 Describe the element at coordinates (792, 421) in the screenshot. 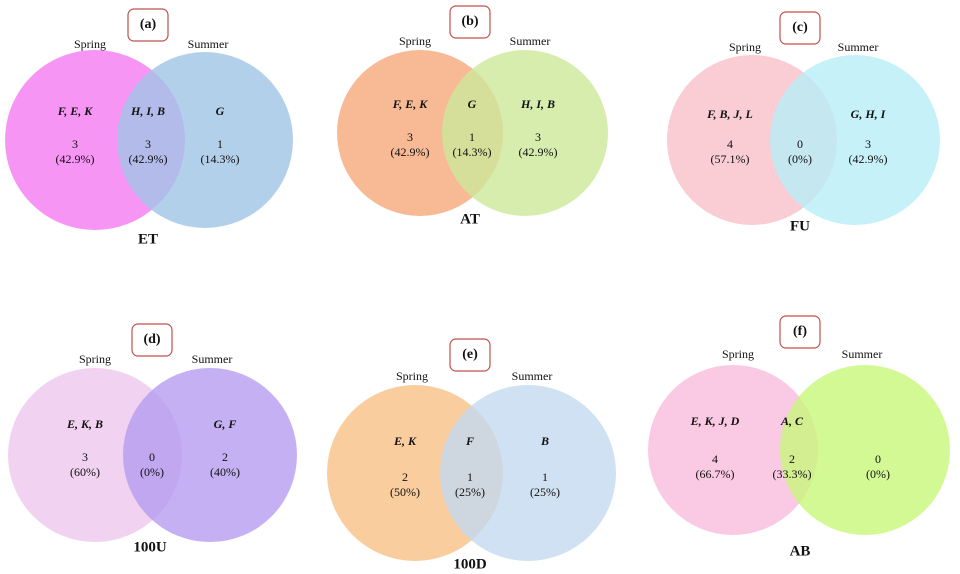

I see `region-members: A, C` at that location.